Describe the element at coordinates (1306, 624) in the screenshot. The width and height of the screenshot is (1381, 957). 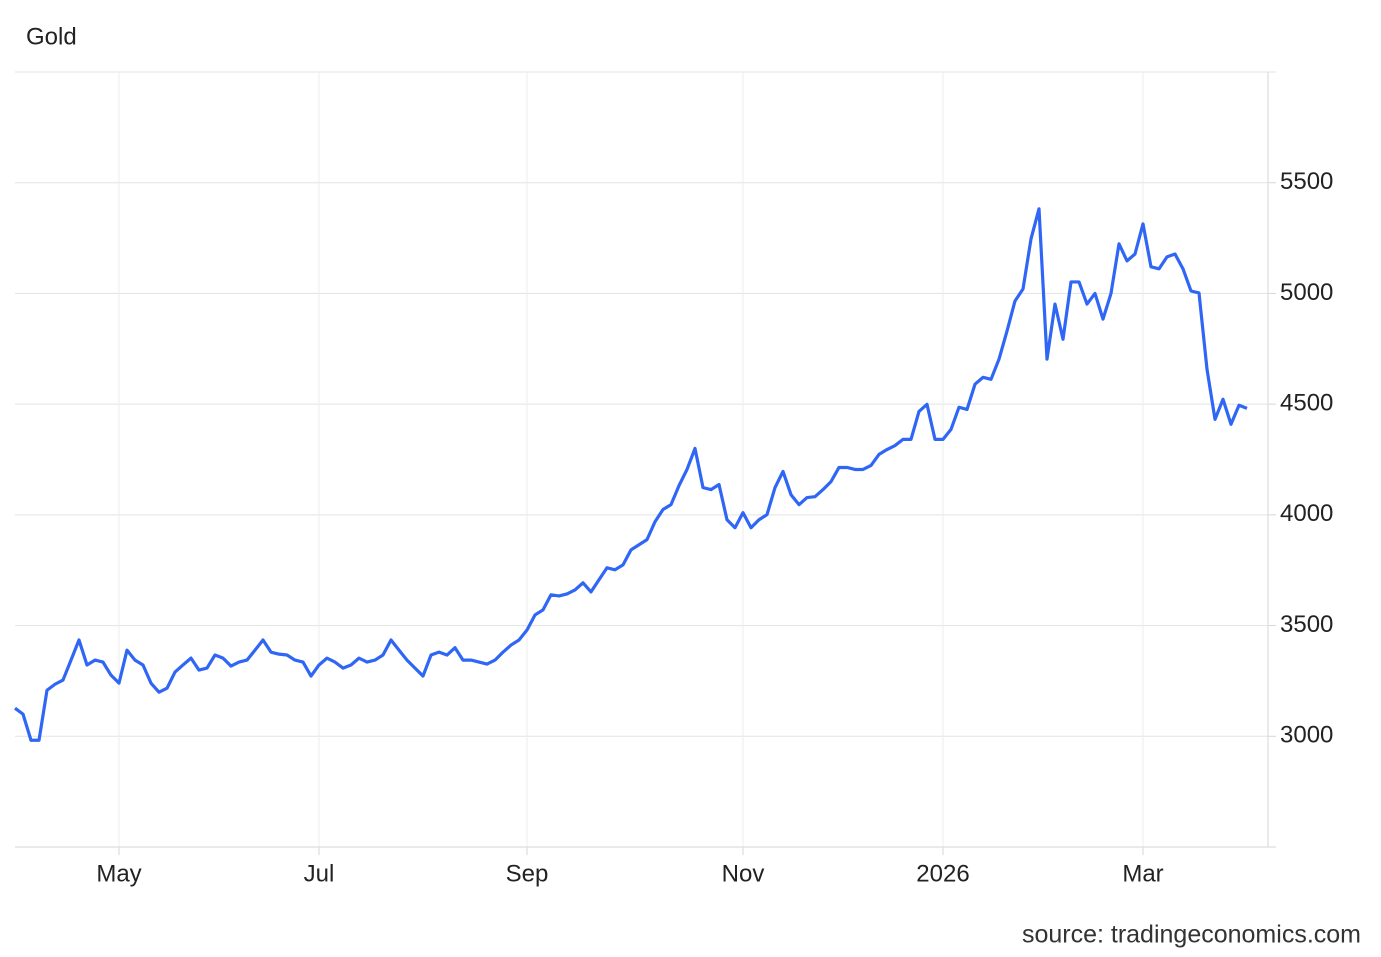
I see `y-tick-label: 3500` at that location.